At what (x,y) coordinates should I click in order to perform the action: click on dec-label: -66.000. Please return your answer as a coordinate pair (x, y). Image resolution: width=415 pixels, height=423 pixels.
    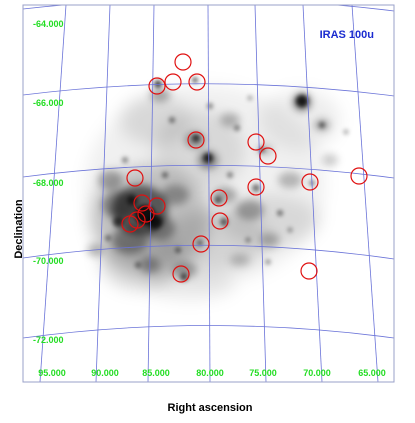
    Looking at the image, I should click on (48, 103).